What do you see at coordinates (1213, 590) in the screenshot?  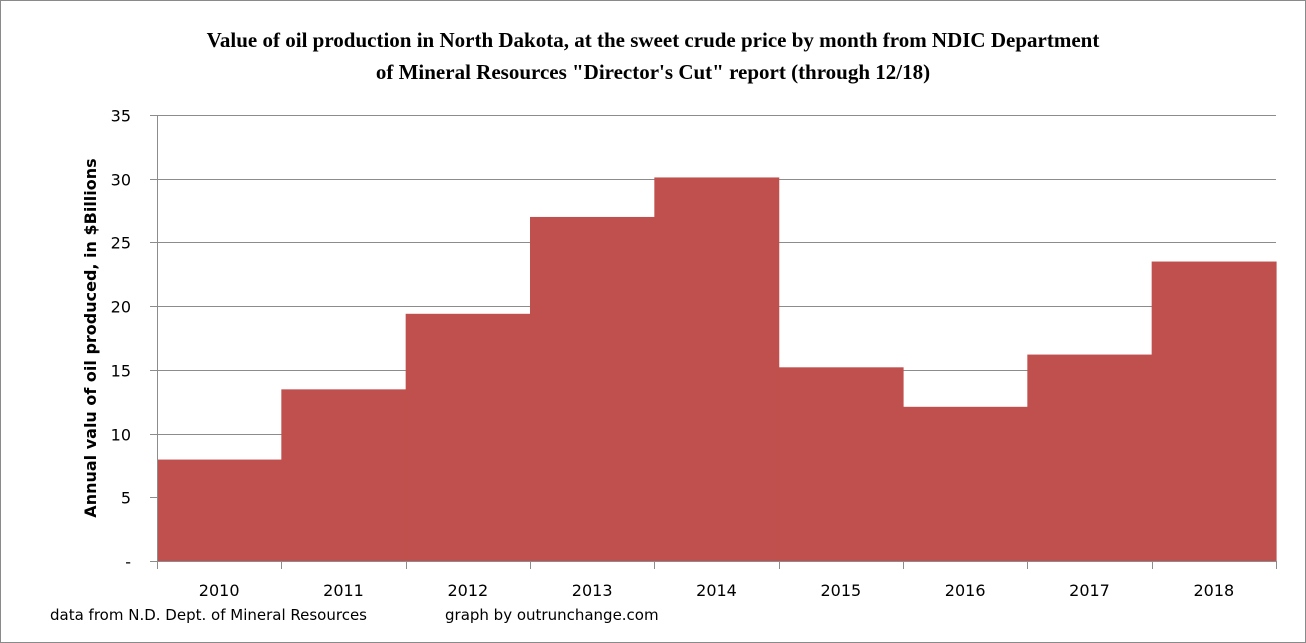 I see `x-tick-label: 2018` at bounding box center [1213, 590].